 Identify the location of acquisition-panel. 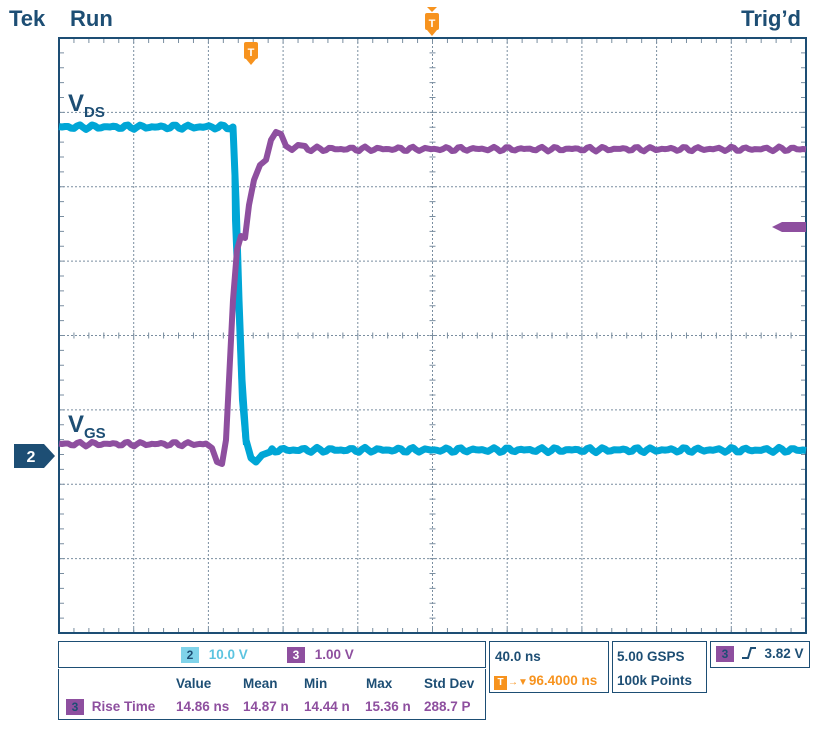
(659, 667).